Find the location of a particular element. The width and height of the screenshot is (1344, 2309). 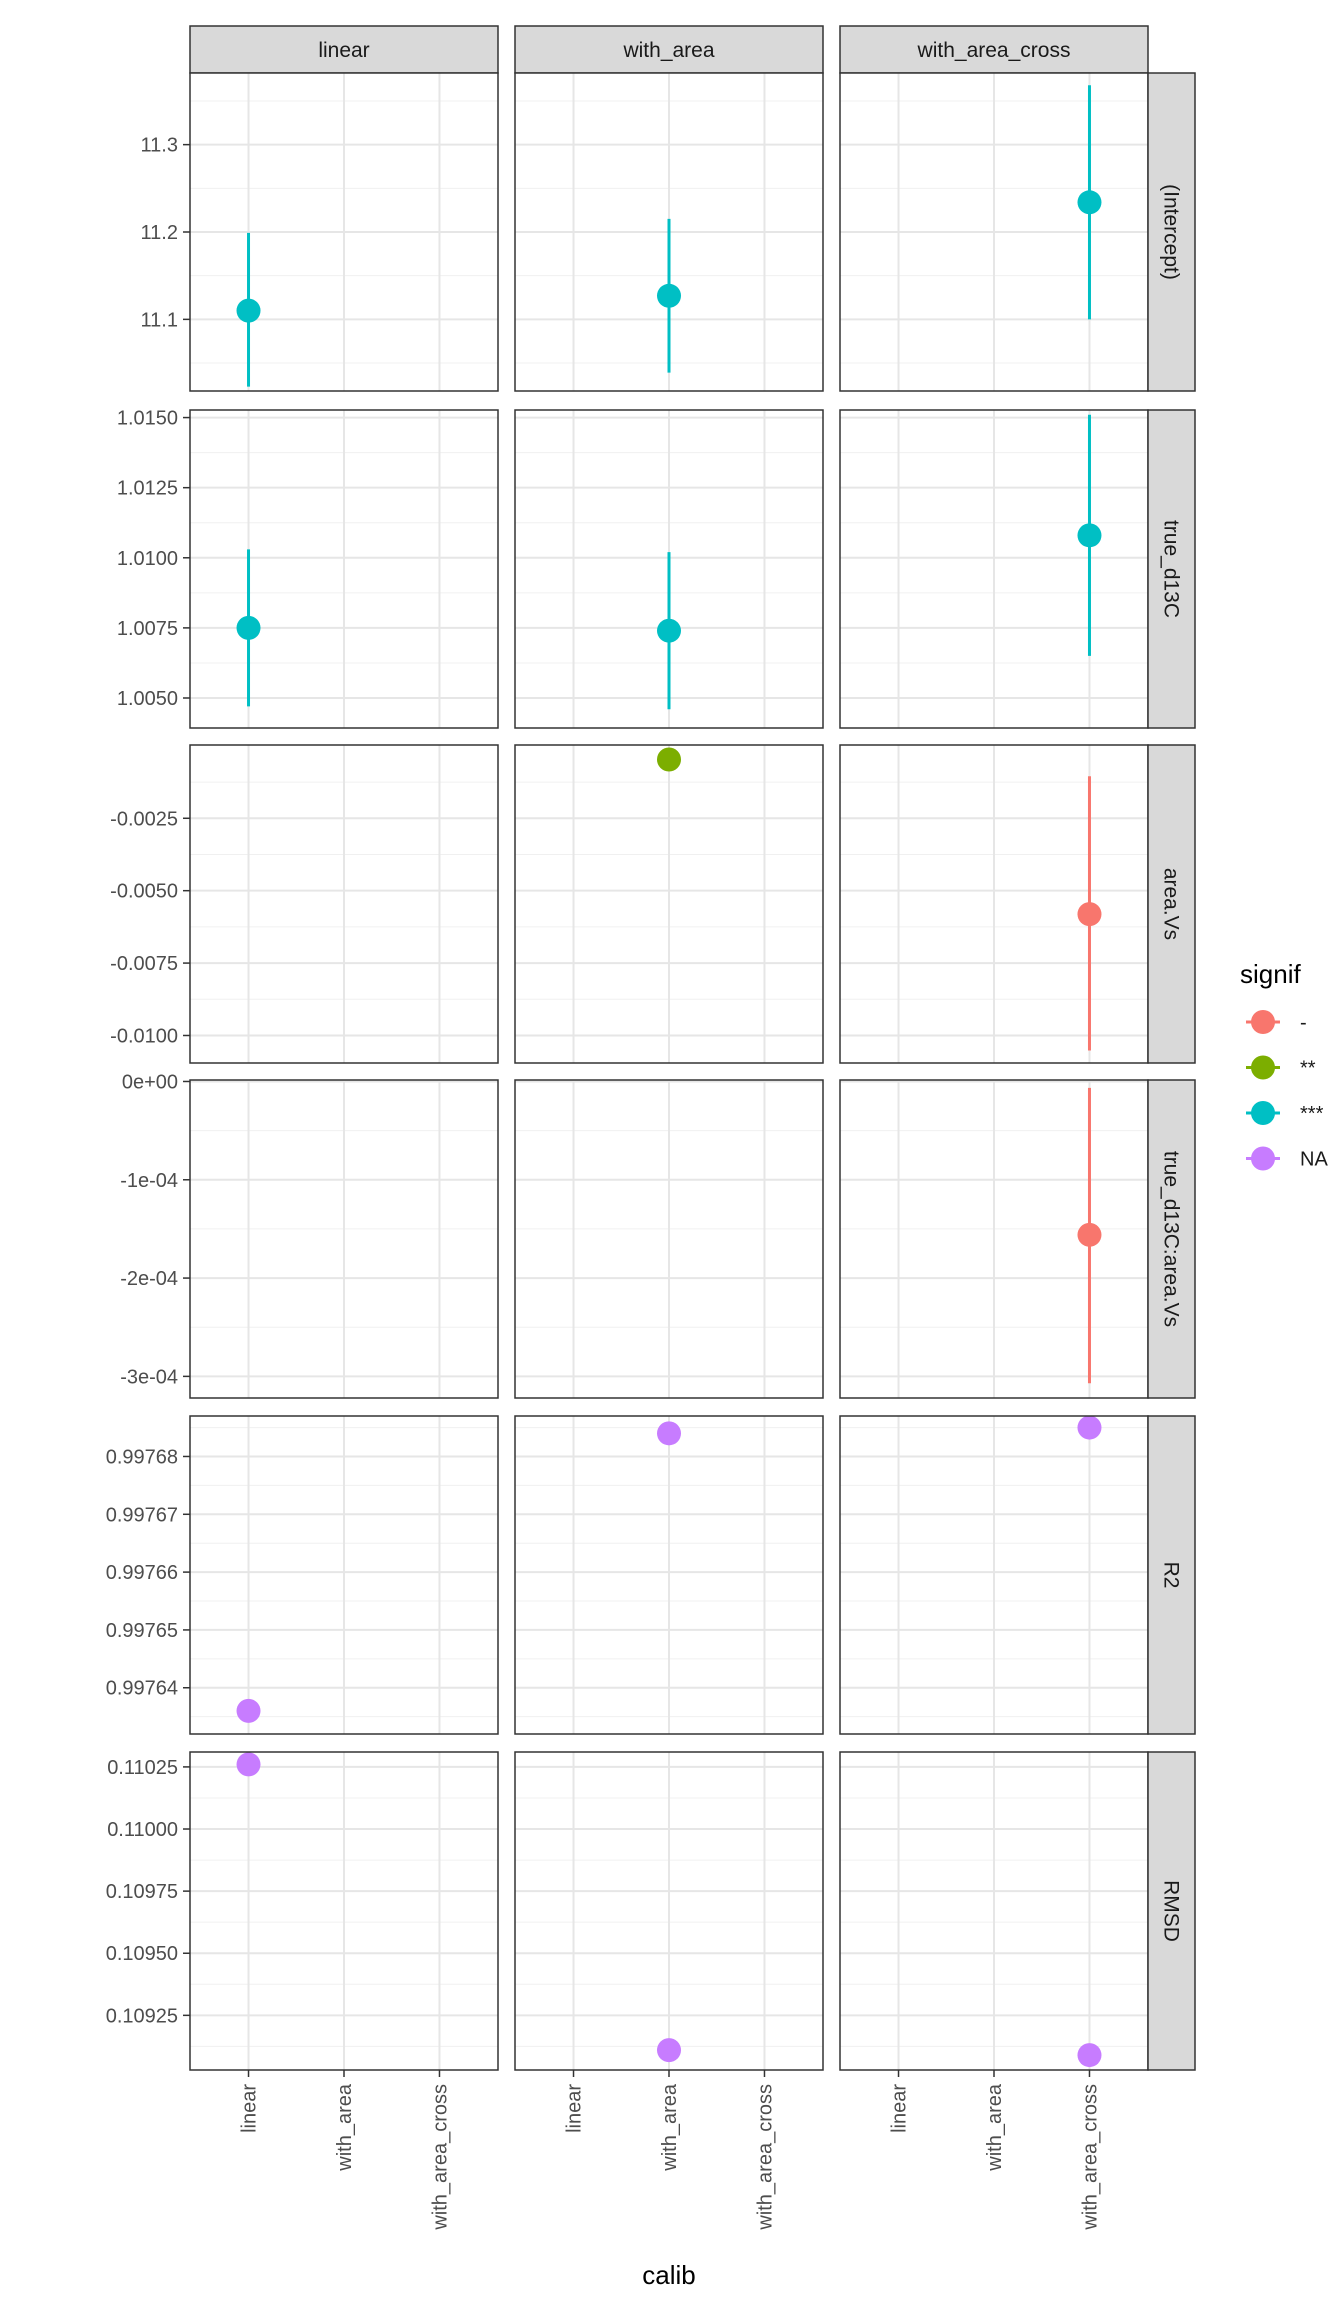

row-strip-label: R2 is located at coordinates (1171, 1575).